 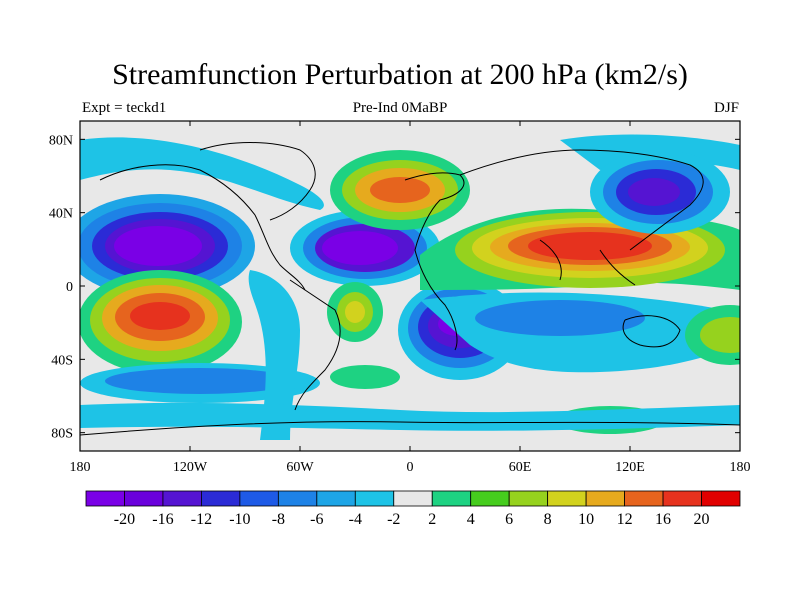 I want to click on y-tick-label: 80S, so click(x=62, y=434).